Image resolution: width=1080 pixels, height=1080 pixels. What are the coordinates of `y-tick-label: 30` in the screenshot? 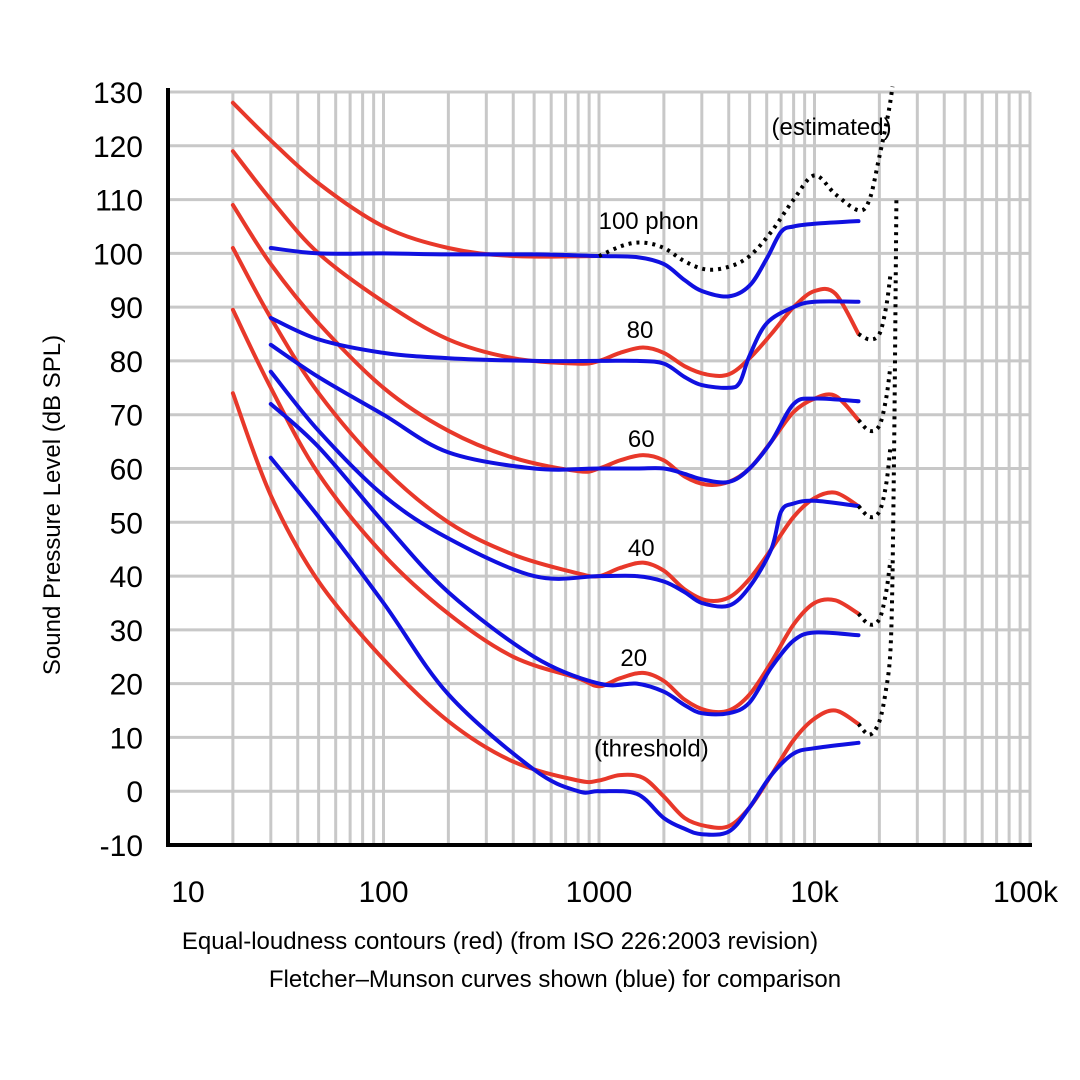 It's located at (126, 631).